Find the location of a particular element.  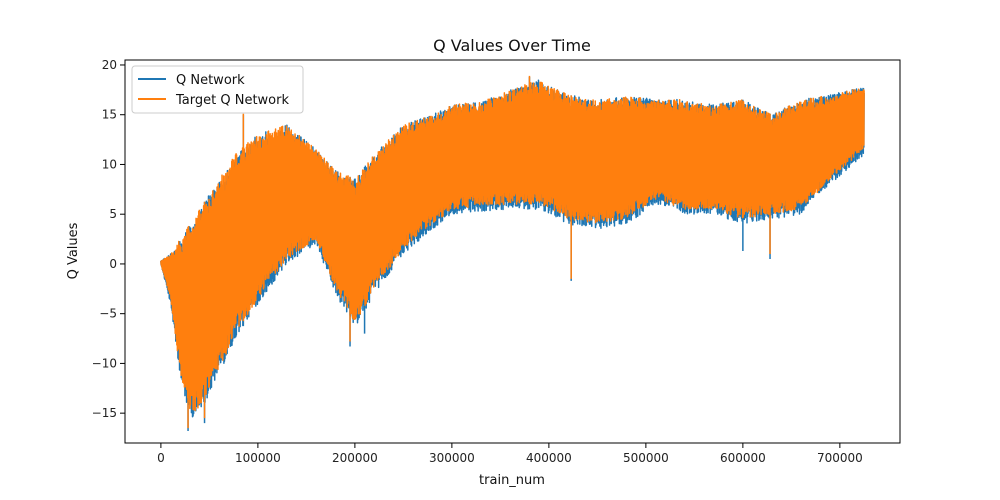

y-tick-label: 5 is located at coordinates (113, 214).